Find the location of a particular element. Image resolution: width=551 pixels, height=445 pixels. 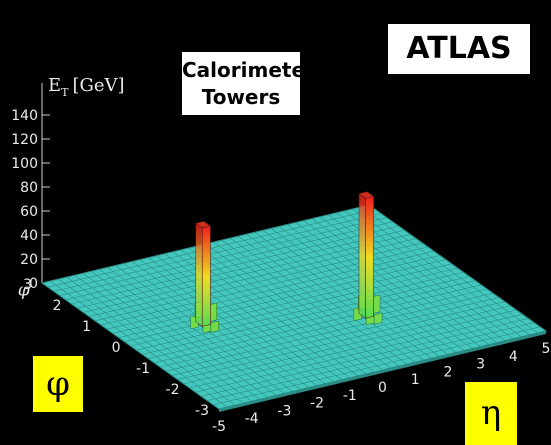

eta-axis-badge: η is located at coordinates (491, 413).